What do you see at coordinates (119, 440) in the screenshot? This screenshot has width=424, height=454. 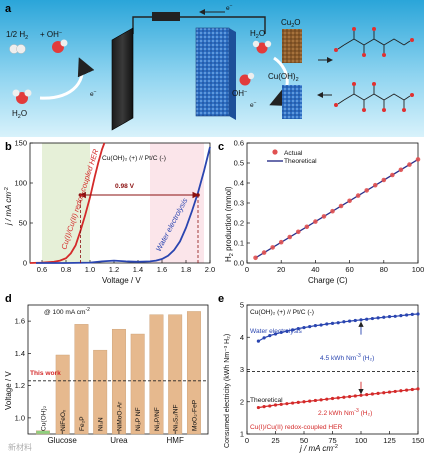 I see `panel-d-group-label: Urea` at bounding box center [119, 440].